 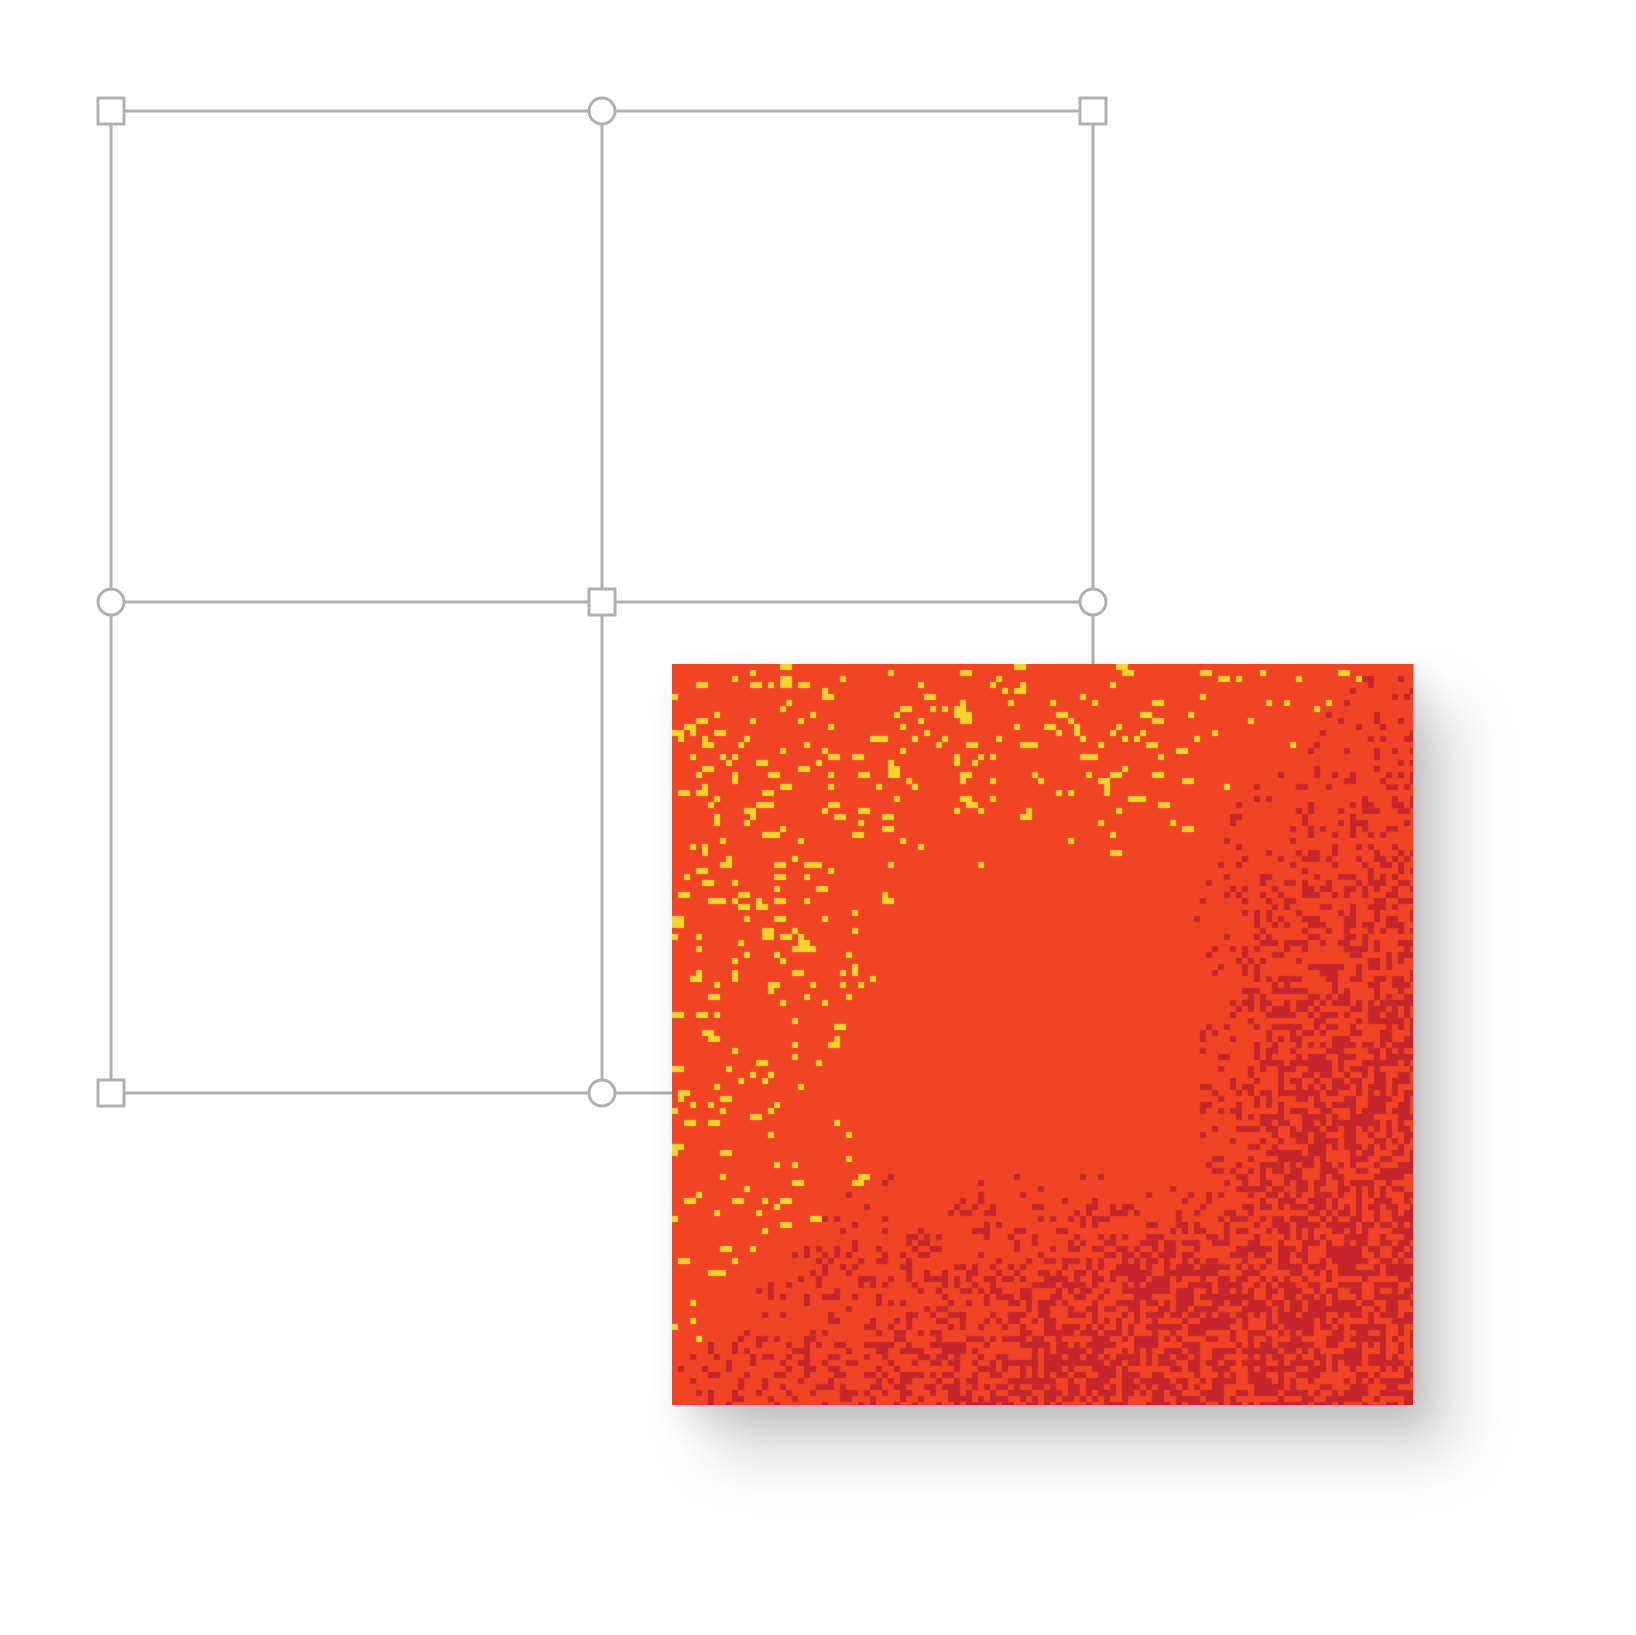 What do you see at coordinates (602, 602) in the screenshot?
I see `center-square-handle` at bounding box center [602, 602].